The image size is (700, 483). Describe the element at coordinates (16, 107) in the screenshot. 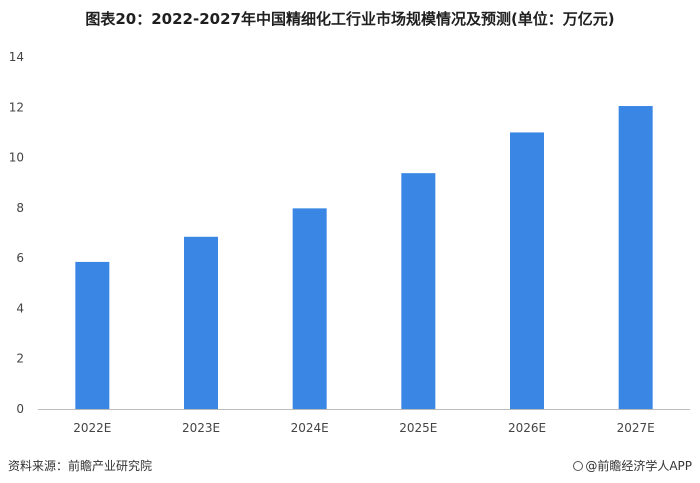

I see `y-tick-label: 12` at that location.